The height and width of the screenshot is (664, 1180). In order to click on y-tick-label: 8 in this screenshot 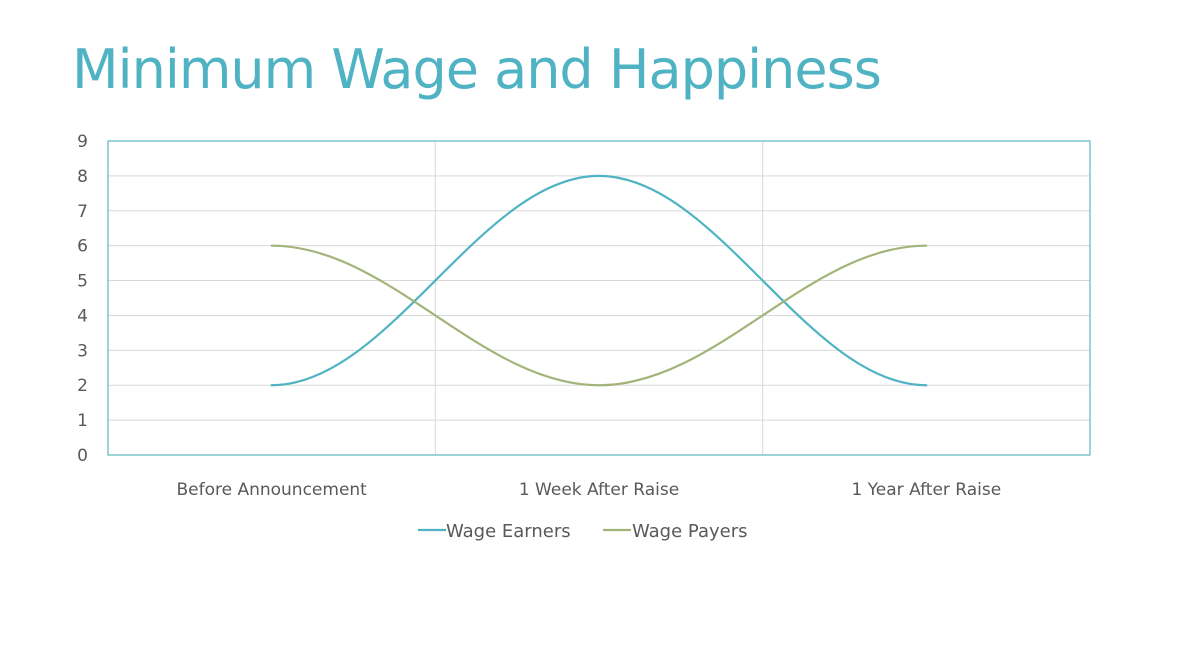, I will do `click(82, 177)`.